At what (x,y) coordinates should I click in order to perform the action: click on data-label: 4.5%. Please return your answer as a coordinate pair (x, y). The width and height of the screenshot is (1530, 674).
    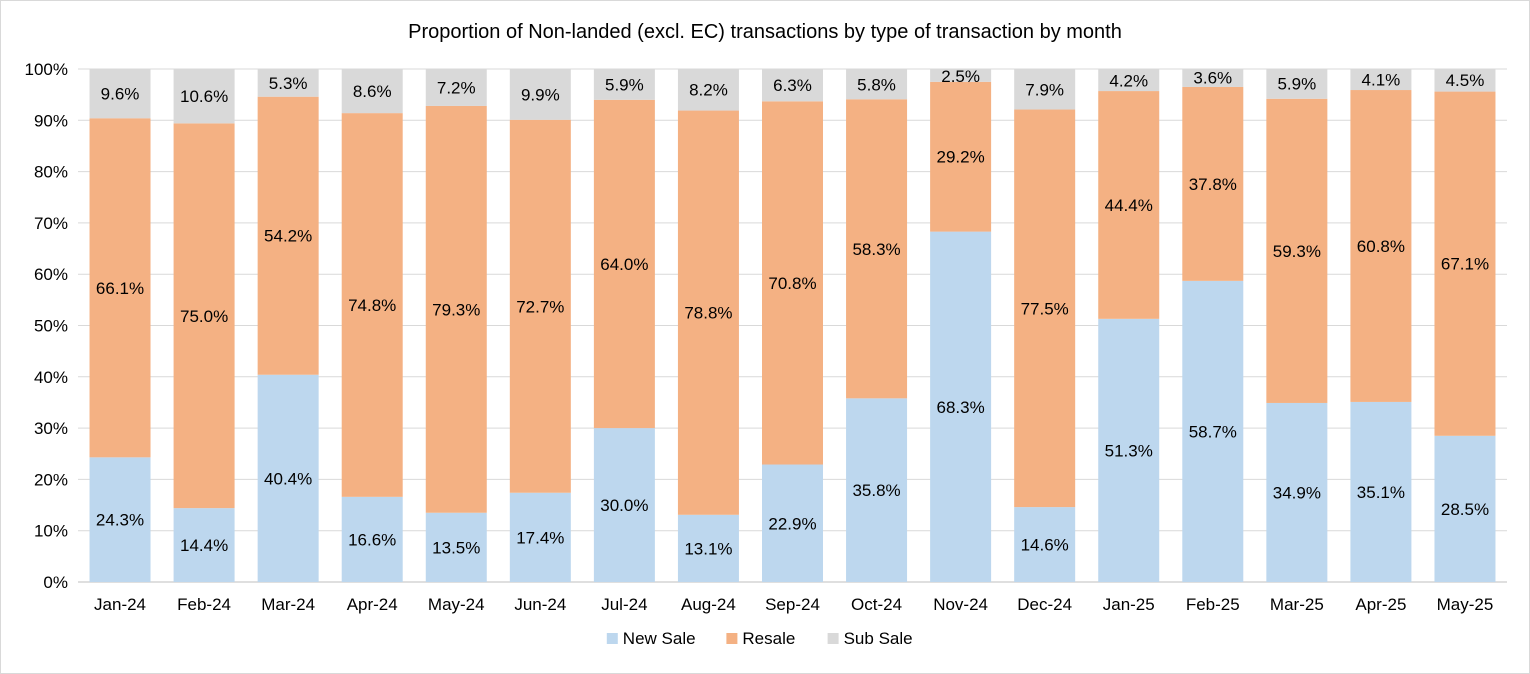
    Looking at the image, I should click on (1465, 80).